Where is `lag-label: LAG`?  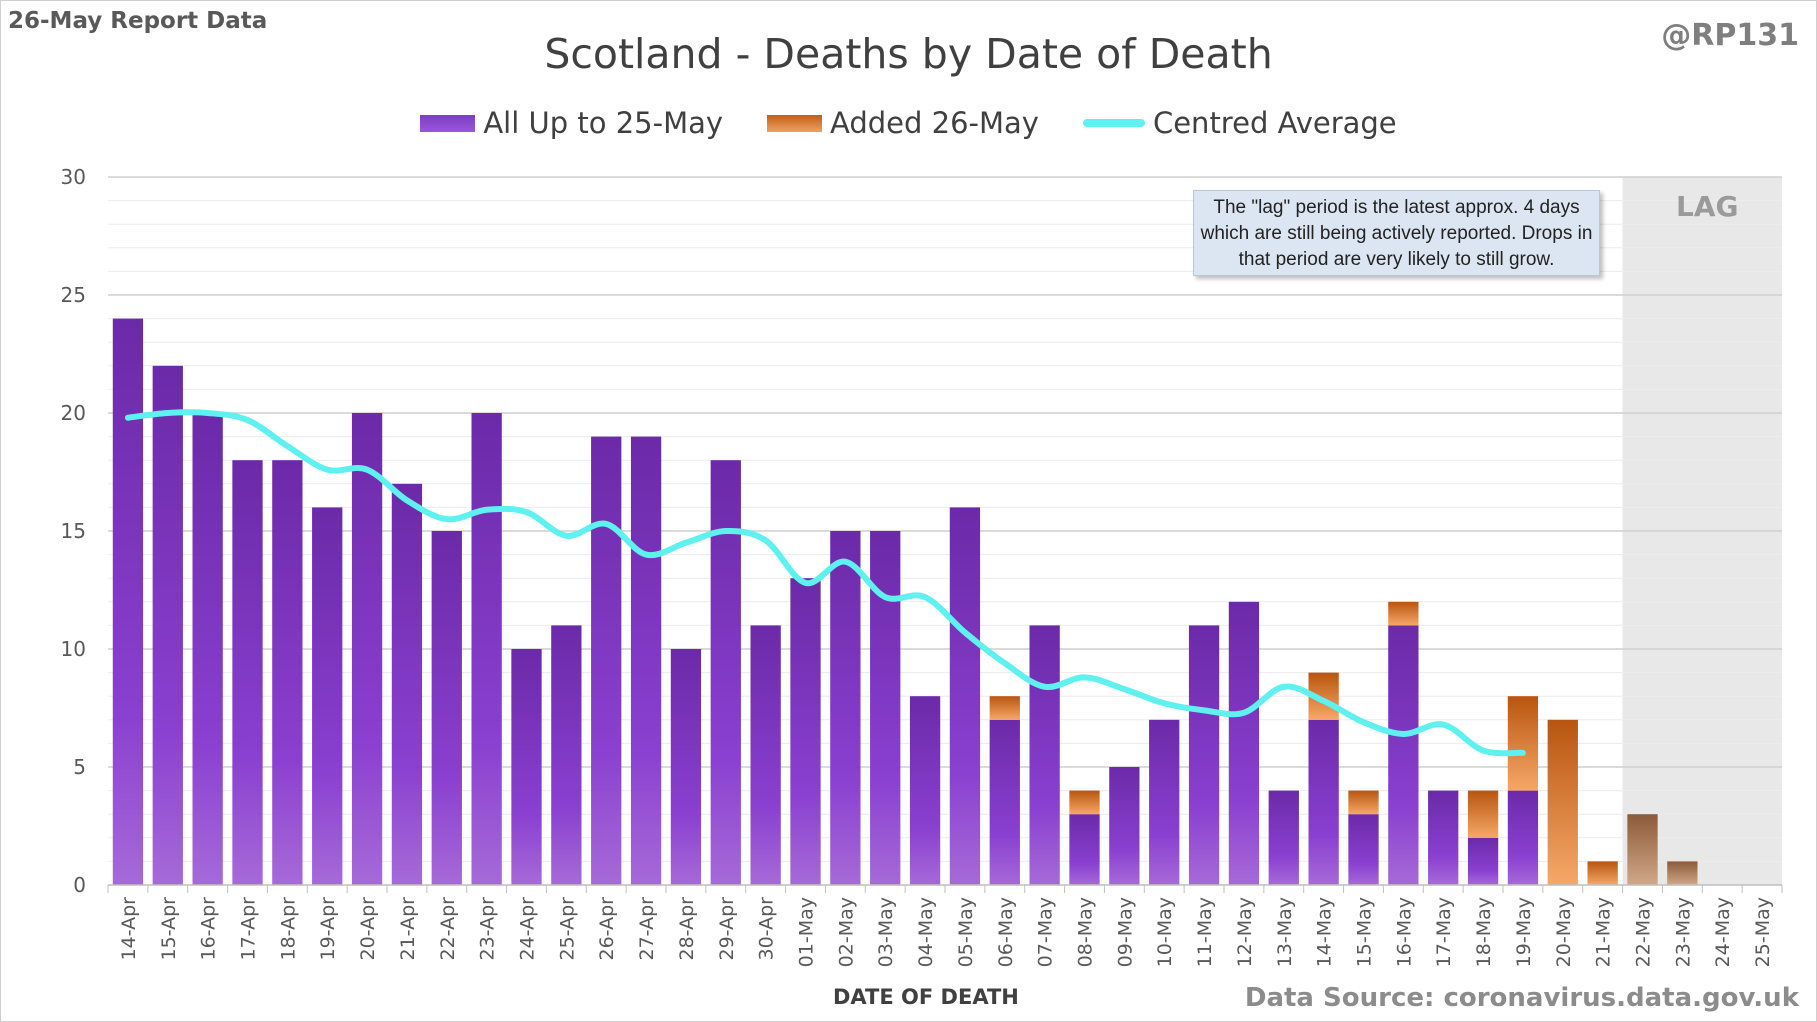 lag-label: LAG is located at coordinates (1707, 206).